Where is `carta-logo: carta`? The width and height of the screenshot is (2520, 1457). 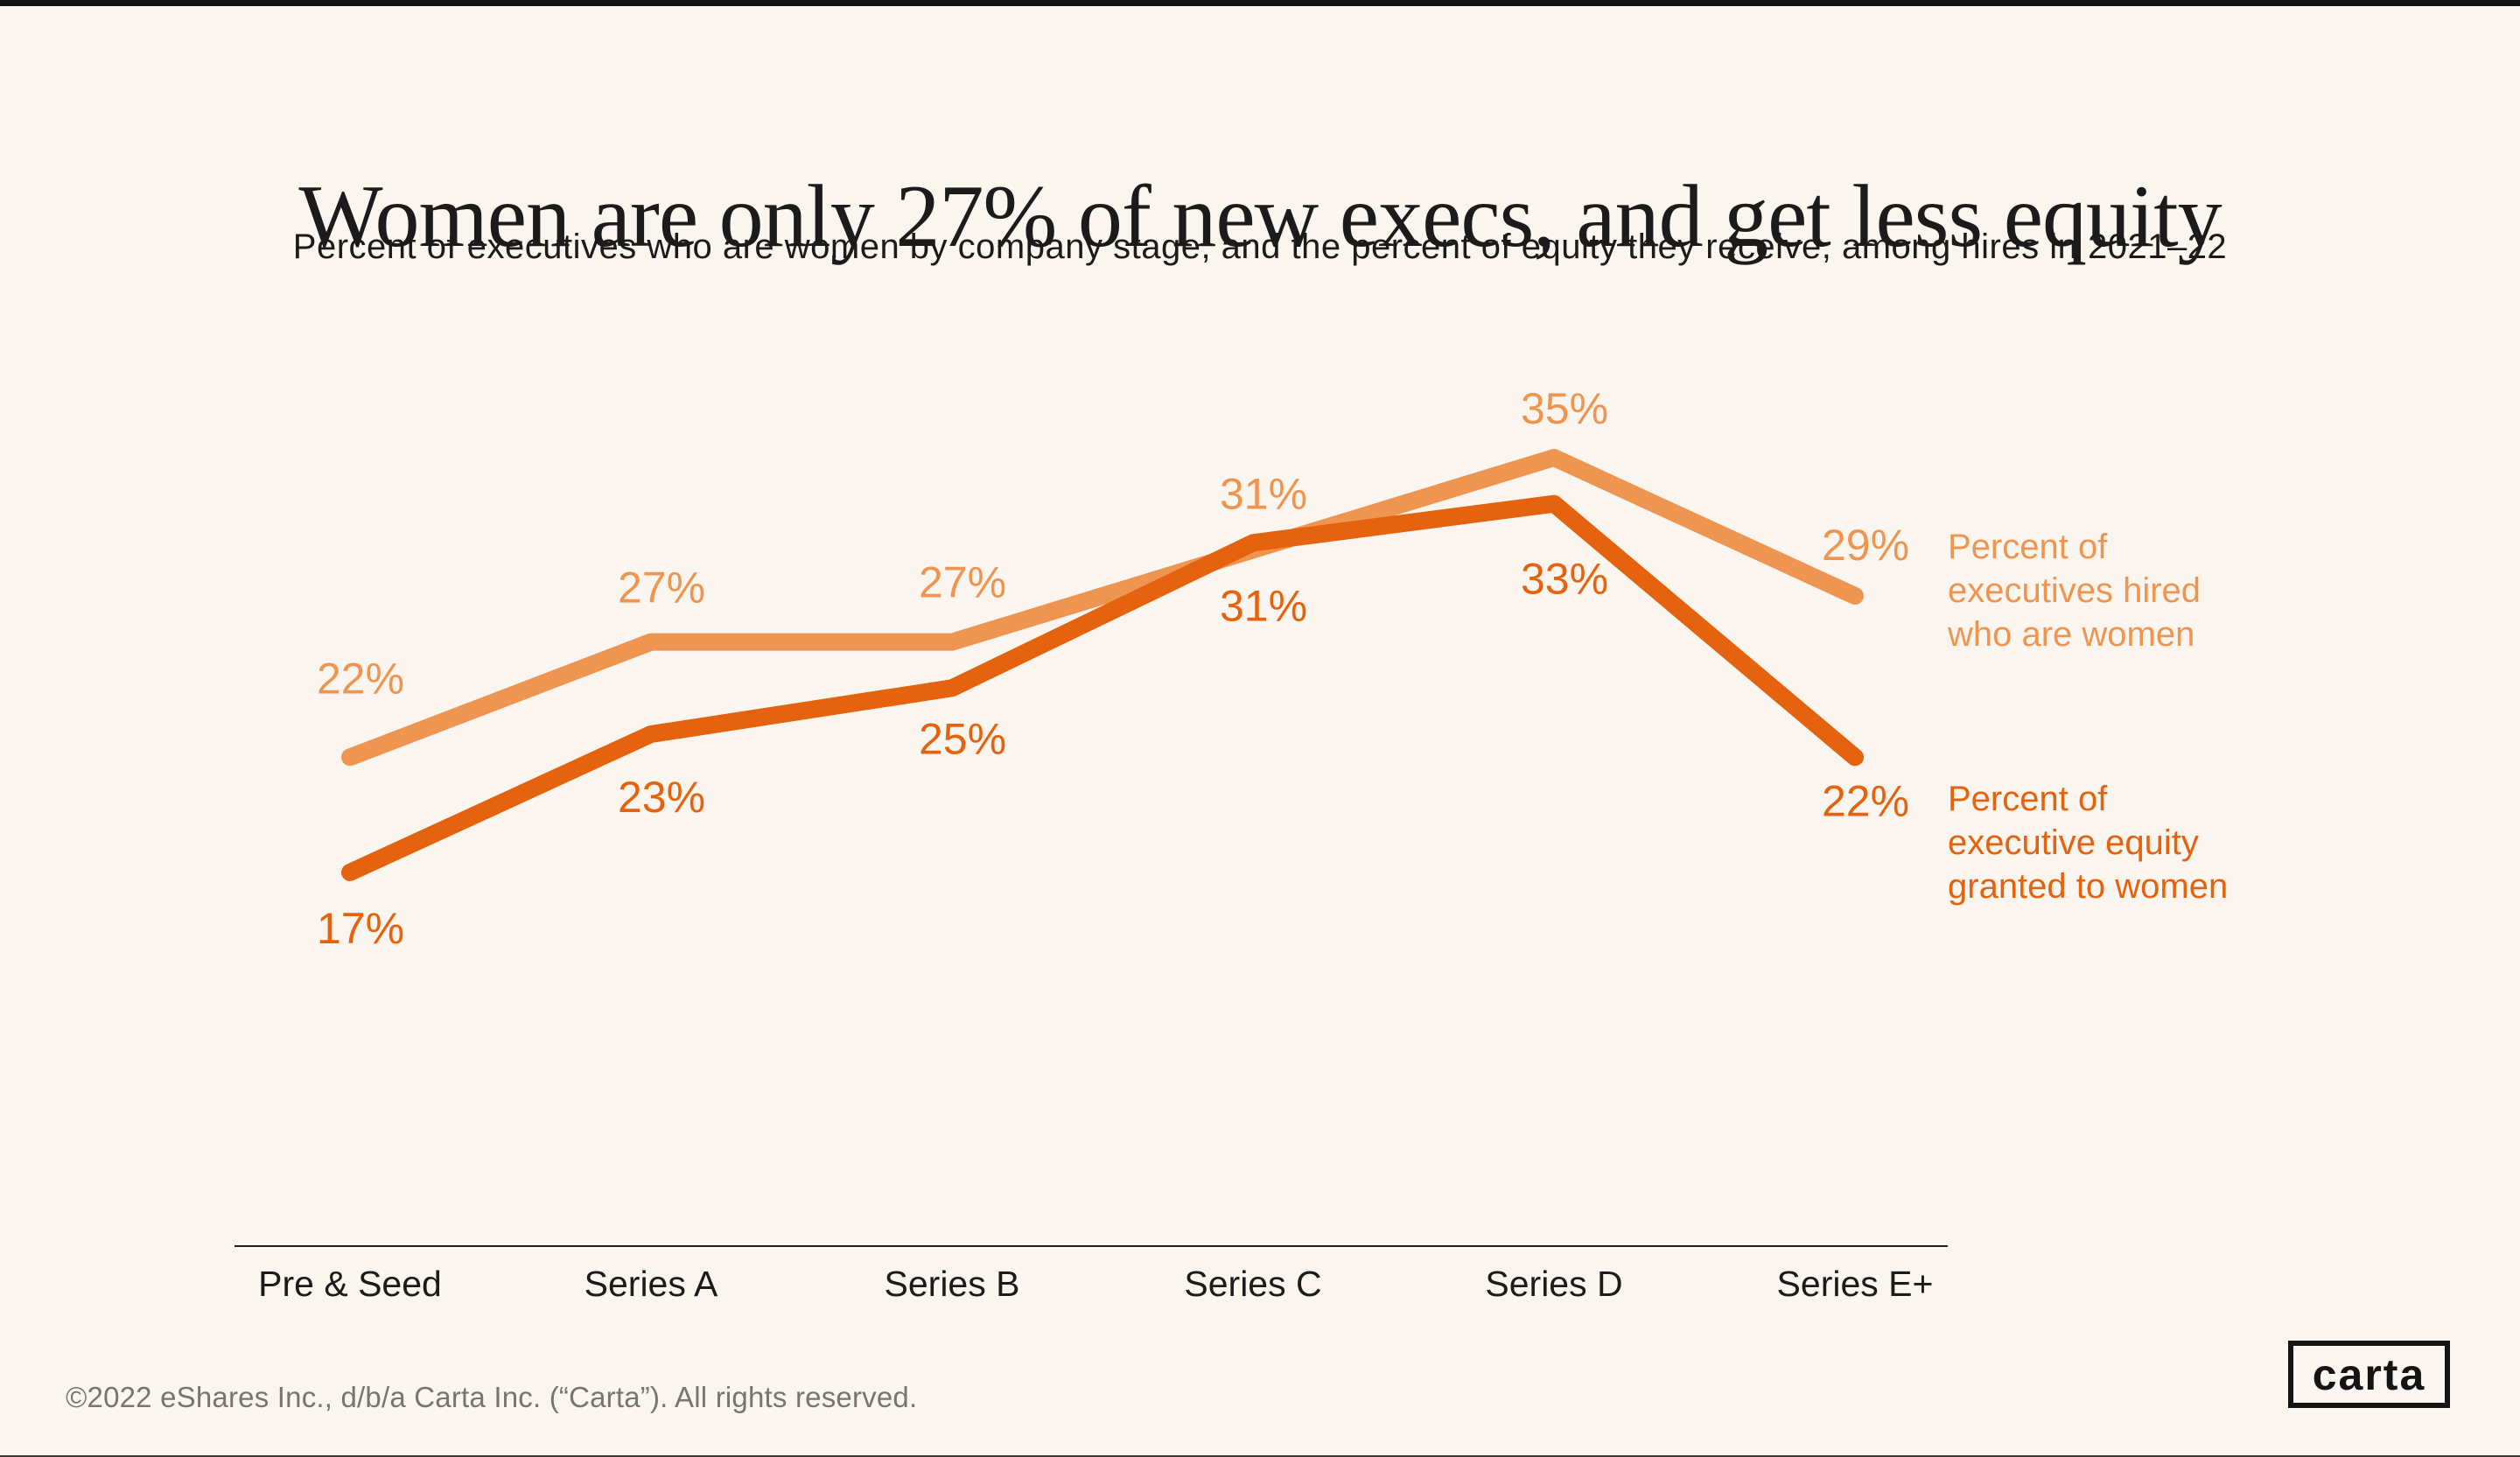 carta-logo: carta is located at coordinates (2369, 1374).